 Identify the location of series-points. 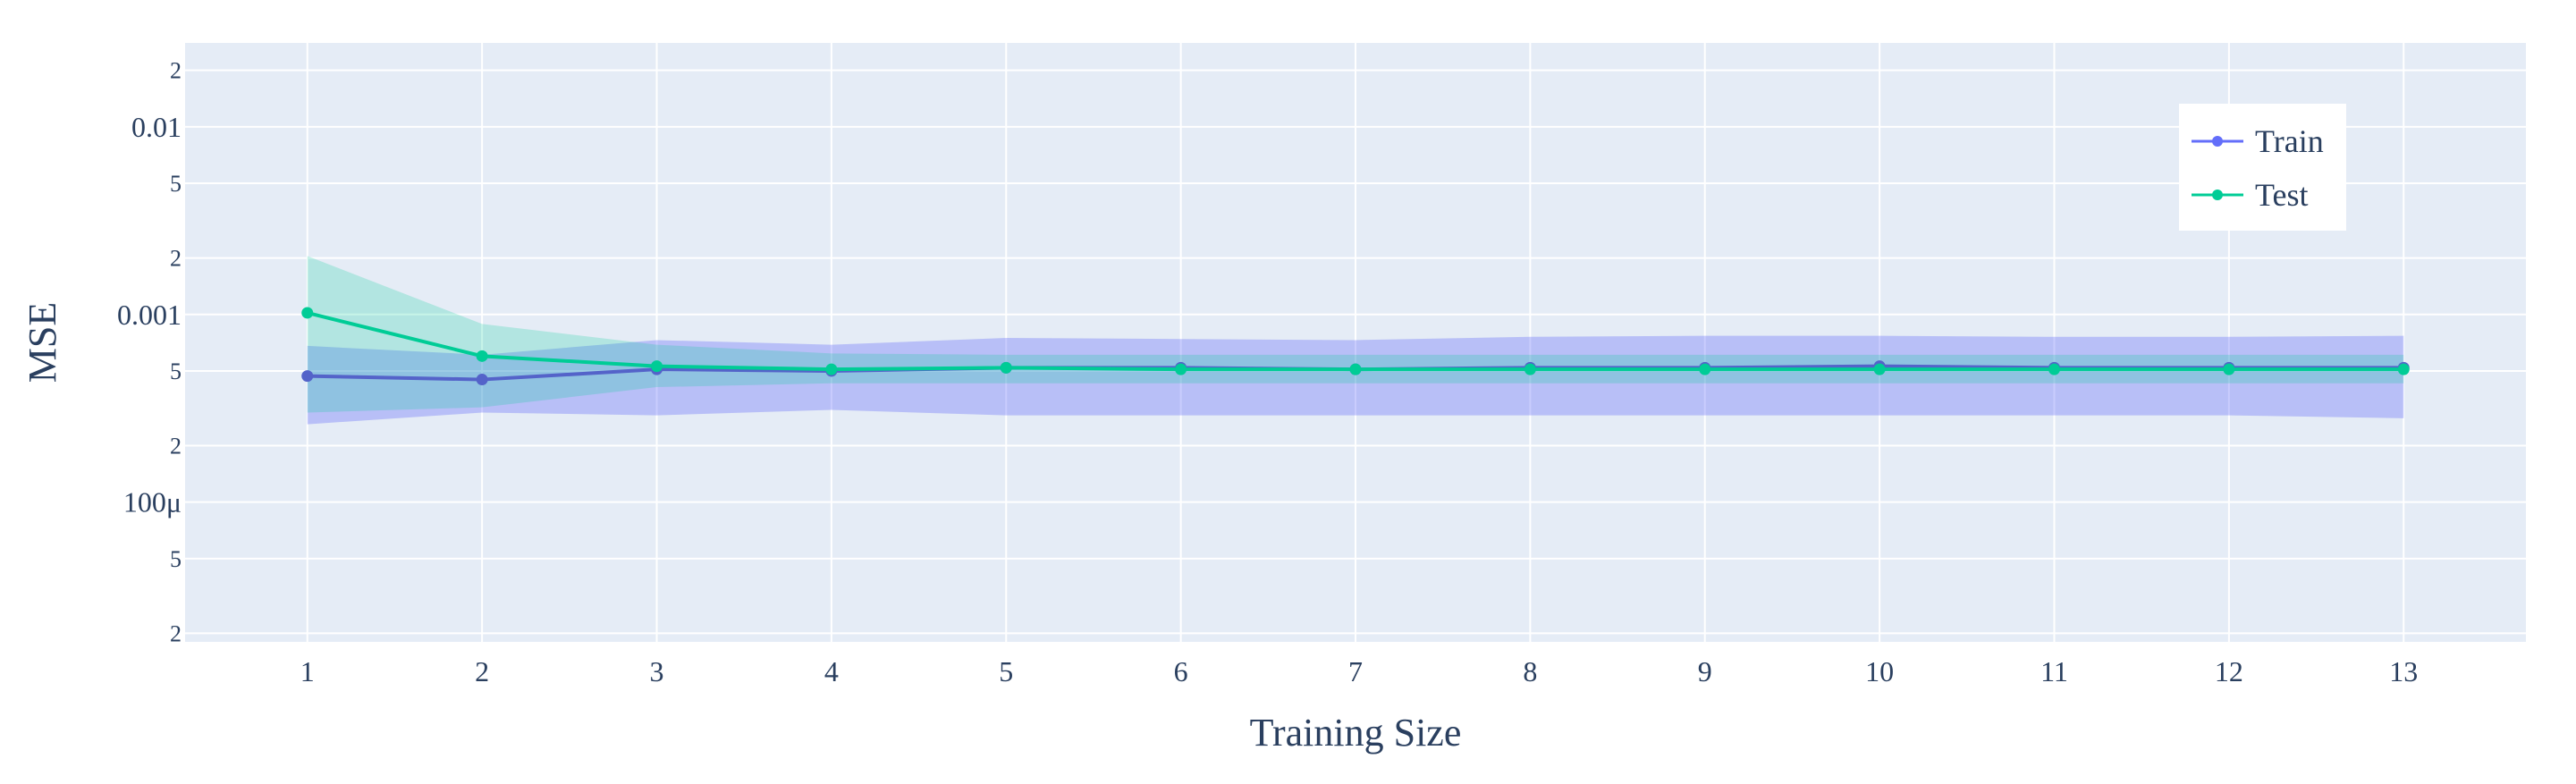
(1355, 346).